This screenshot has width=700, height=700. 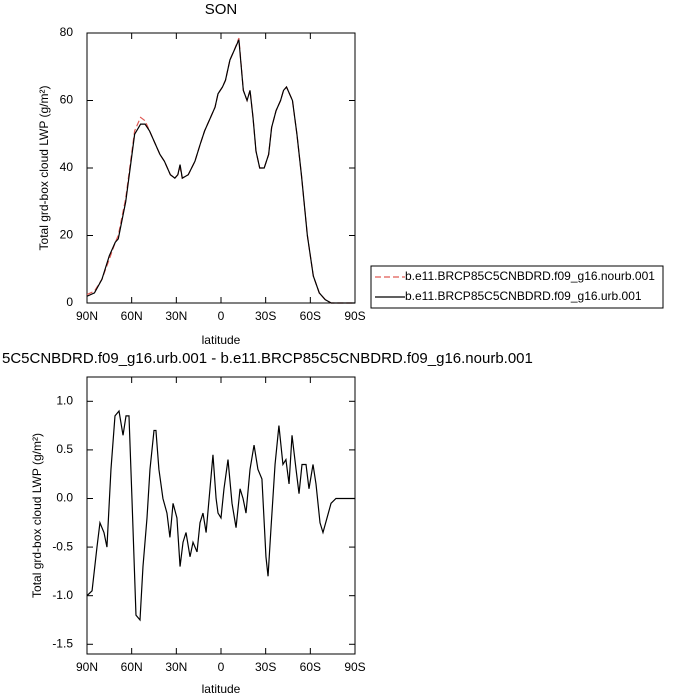 What do you see at coordinates (523, 296) in the screenshot?
I see `legend-label: b.e11.BRCP85C5CNBDRD.f09_g16.urb.001` at bounding box center [523, 296].